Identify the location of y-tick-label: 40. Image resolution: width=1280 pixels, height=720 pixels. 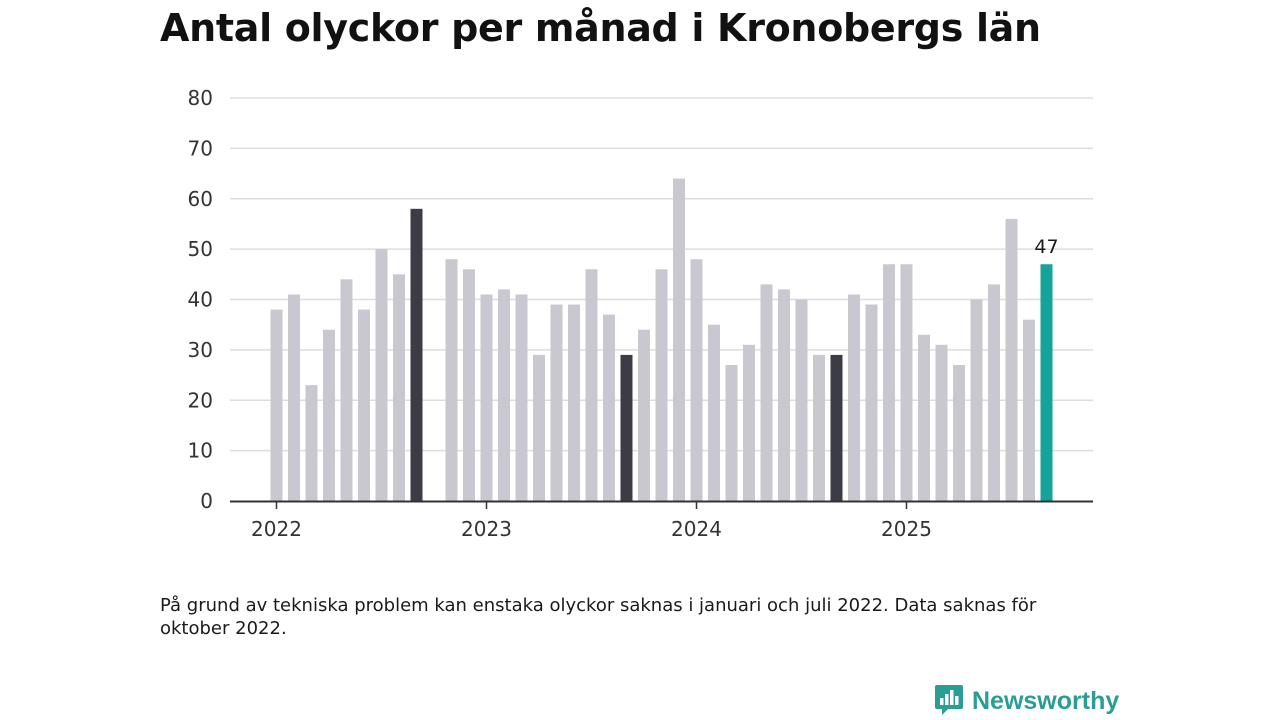
(200, 300).